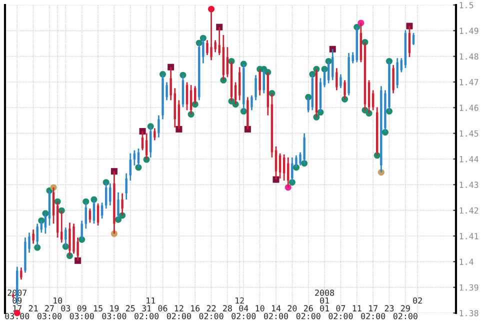 This screenshot has width=485, height=327. Describe the element at coordinates (195, 308) in the screenshot. I see `x-tick-label: 16` at that location.